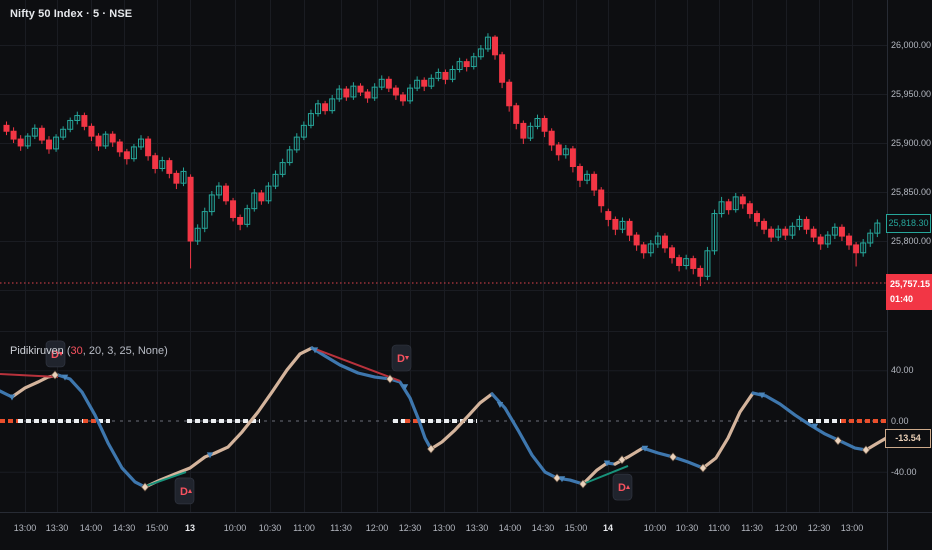 This screenshot has height=550, width=932. I want to click on green-divergence-line, so click(164, 479).